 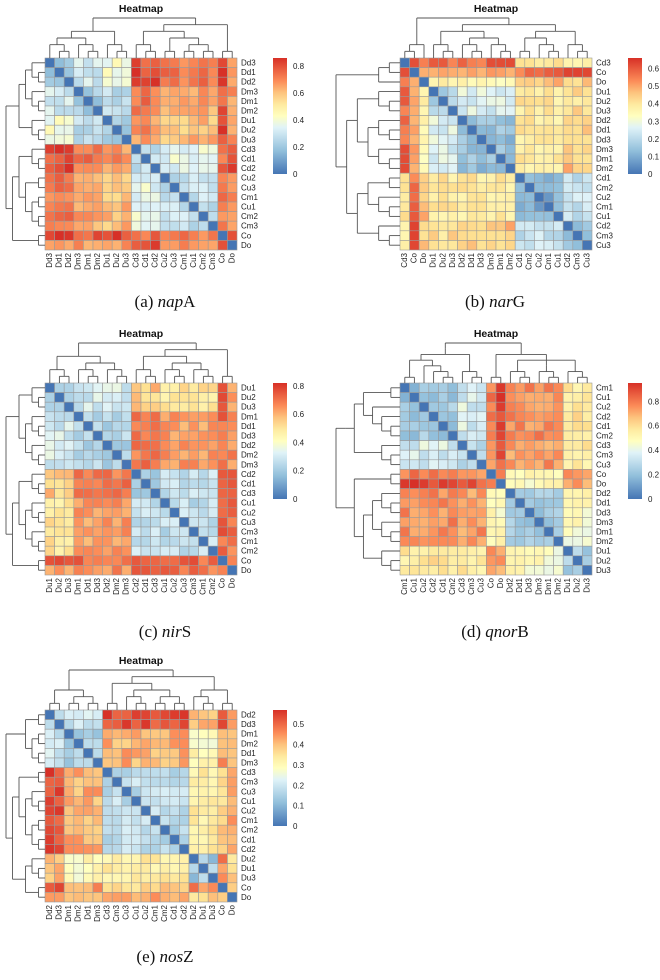 I want to click on row-label: Du3, so click(x=603, y=570).